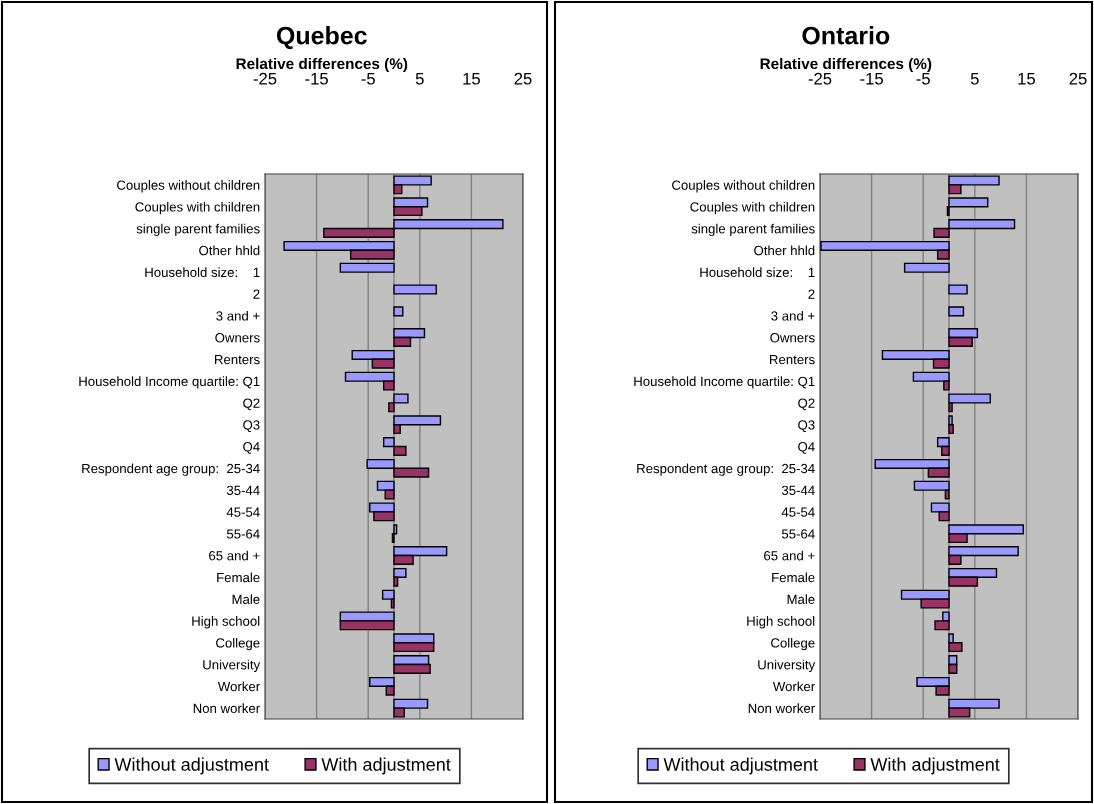 The width and height of the screenshot is (1094, 804). I want to click on chart-title: Quebec, so click(321, 38).